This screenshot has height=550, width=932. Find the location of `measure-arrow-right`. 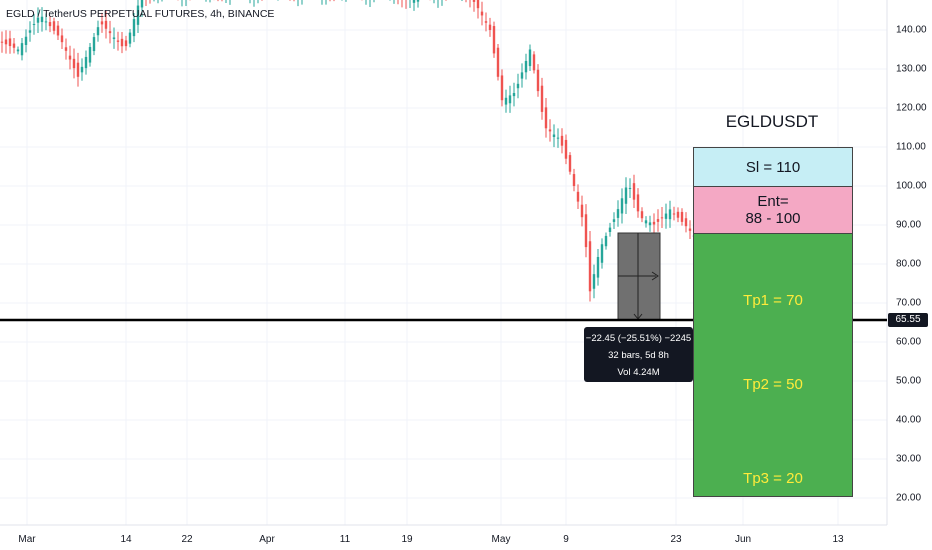

measure-arrow-right is located at coordinates (655, 276).